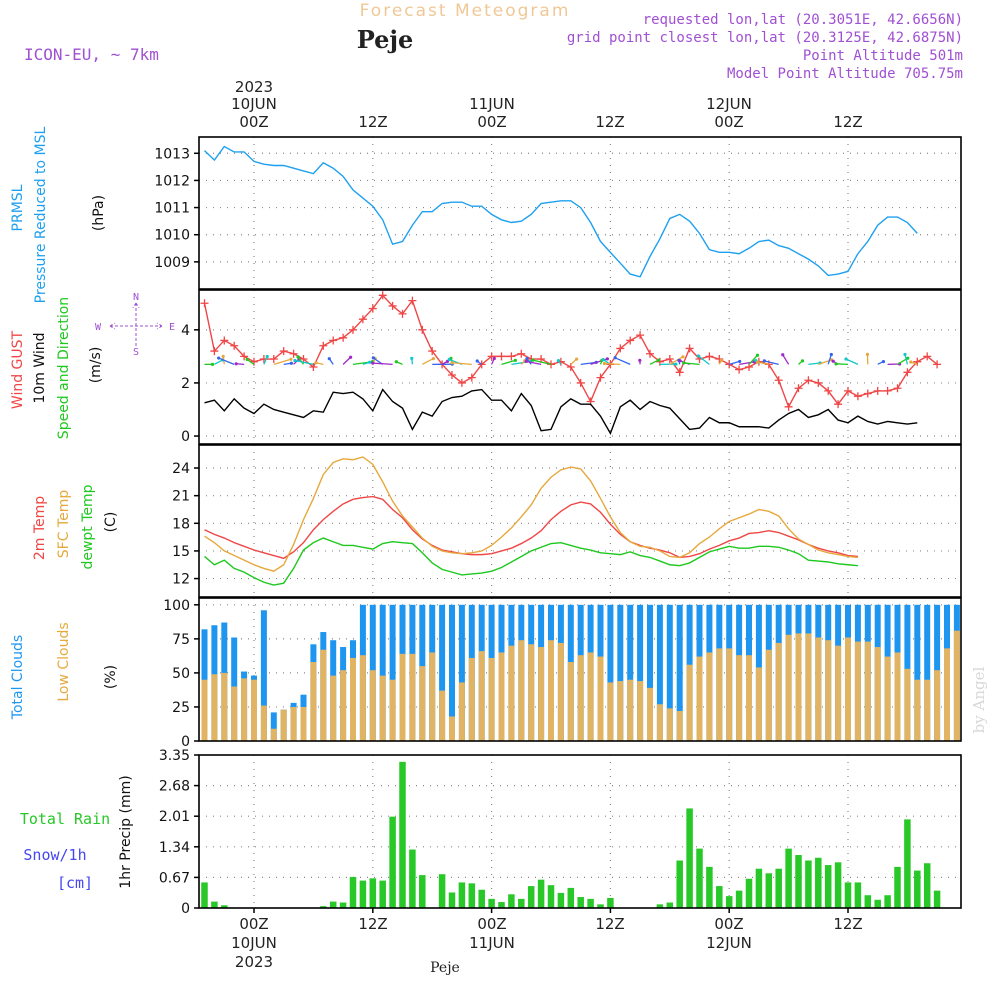 The width and height of the screenshot is (1000, 1000). What do you see at coordinates (96, 365) in the screenshot?
I see `wind-unit: (m/s)` at bounding box center [96, 365].